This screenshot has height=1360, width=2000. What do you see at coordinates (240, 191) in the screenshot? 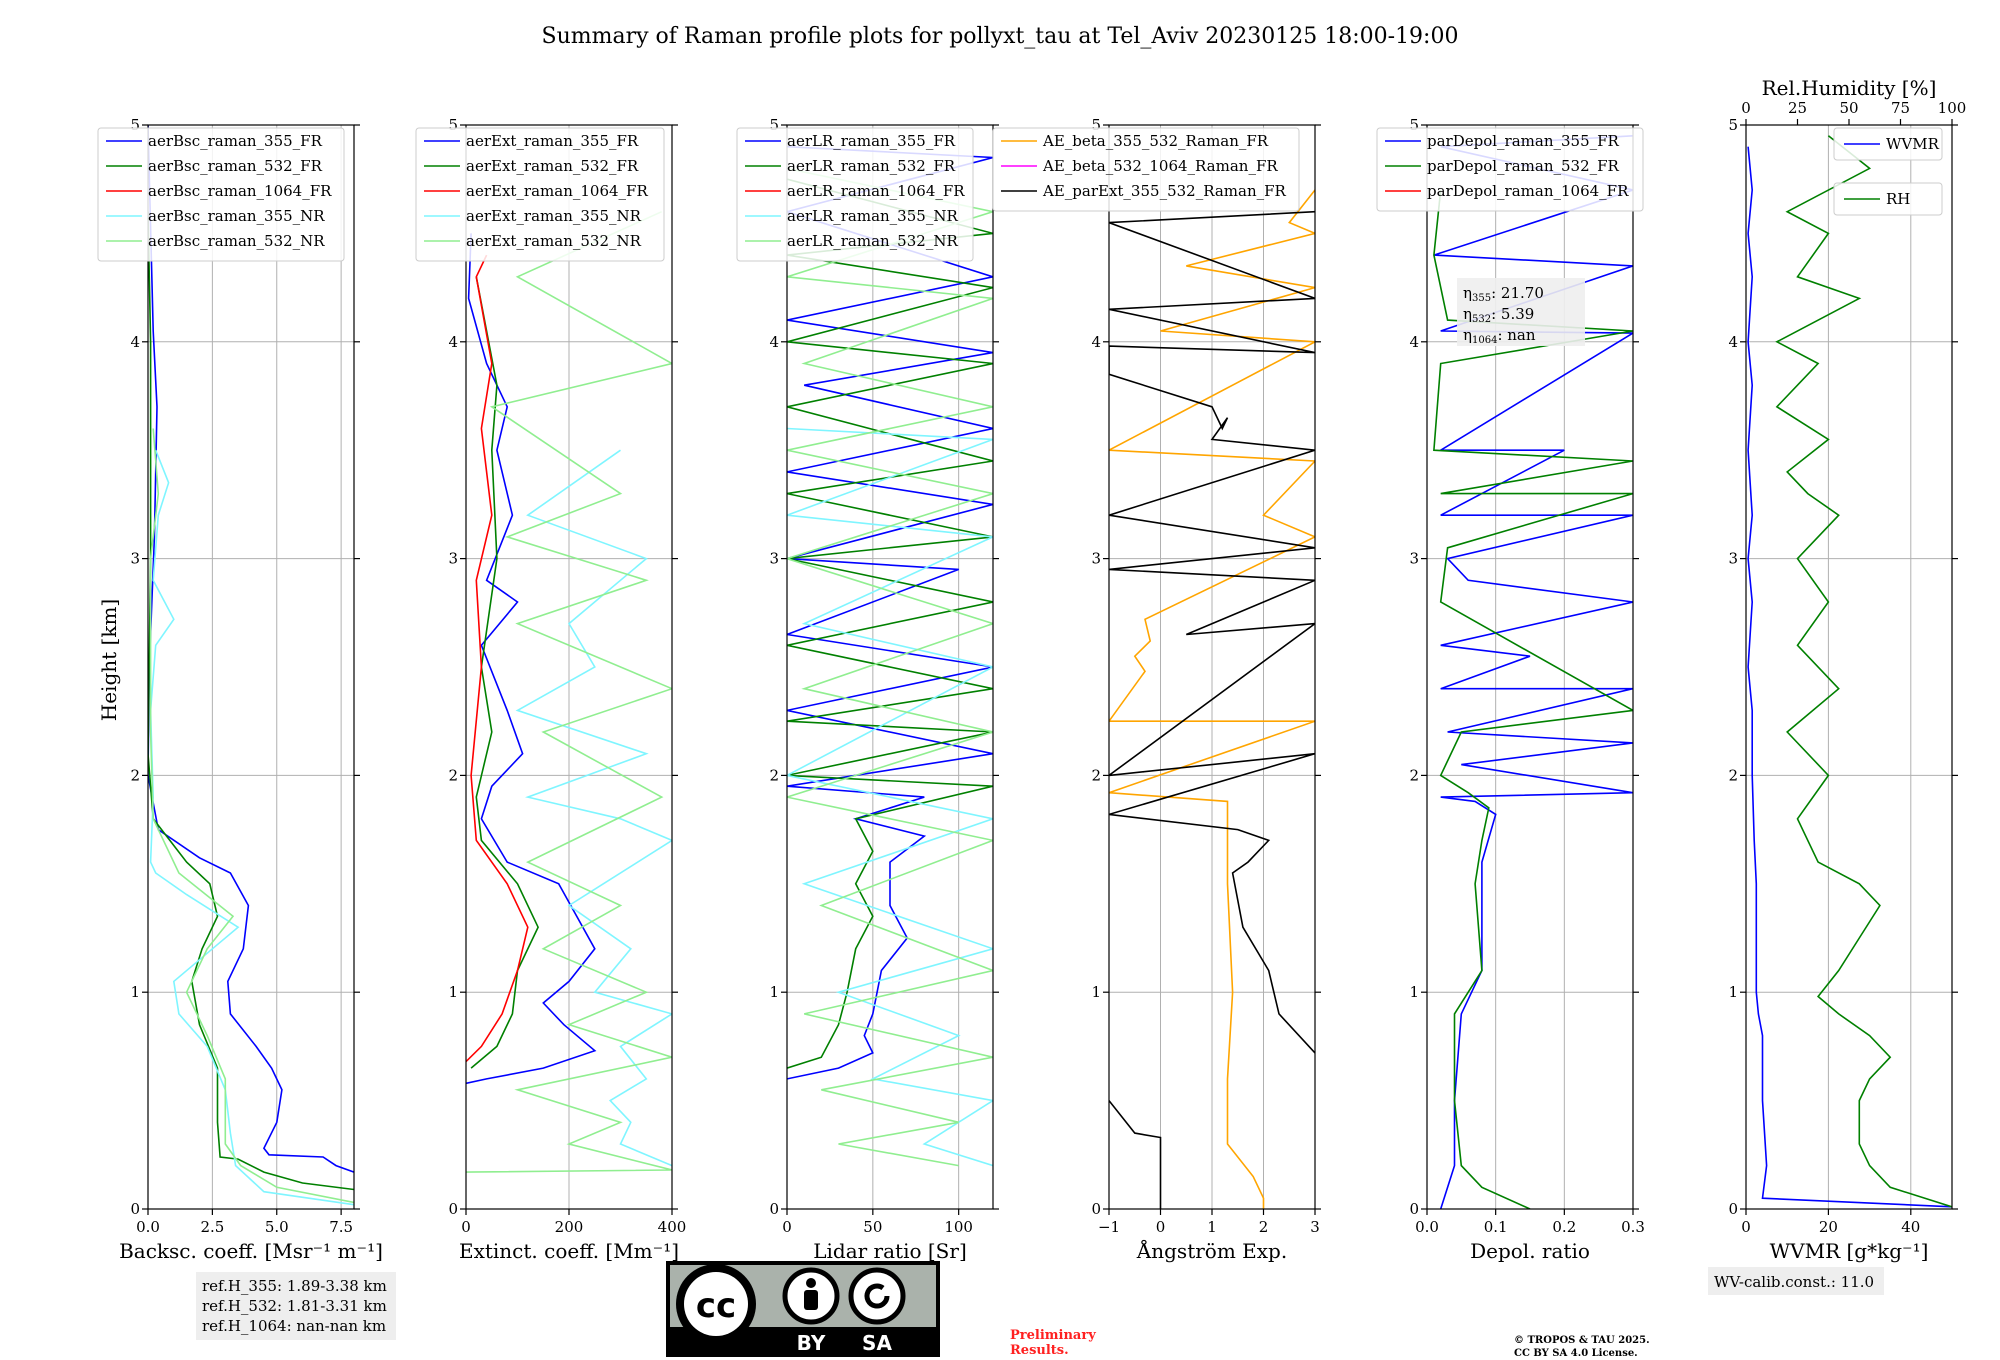
I see `legend-entry-aerBsc_raman_1064_FR: aerBsc_raman_1064_FR` at bounding box center [240, 191].